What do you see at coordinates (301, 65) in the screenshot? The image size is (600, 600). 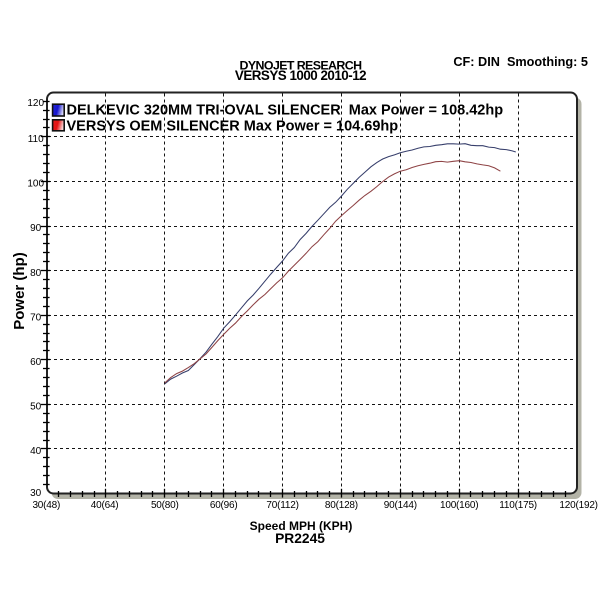 I see `svg-text: DYNOJET RESEARCH` at bounding box center [301, 65].